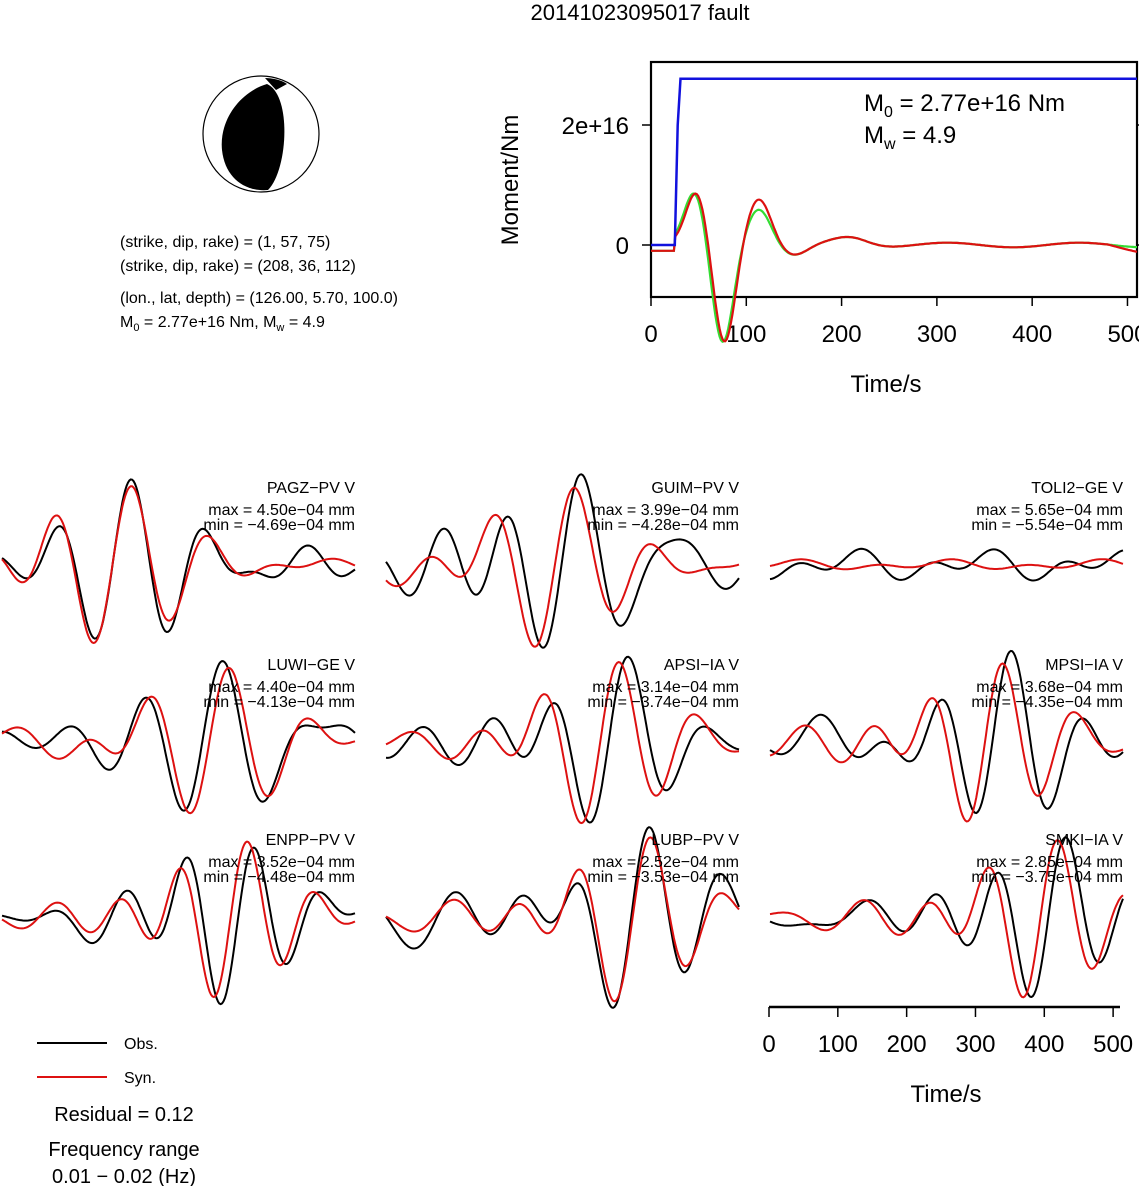 This screenshot has width=1139, height=1191. I want to click on stf-xtick-label: 200, so click(842, 334).